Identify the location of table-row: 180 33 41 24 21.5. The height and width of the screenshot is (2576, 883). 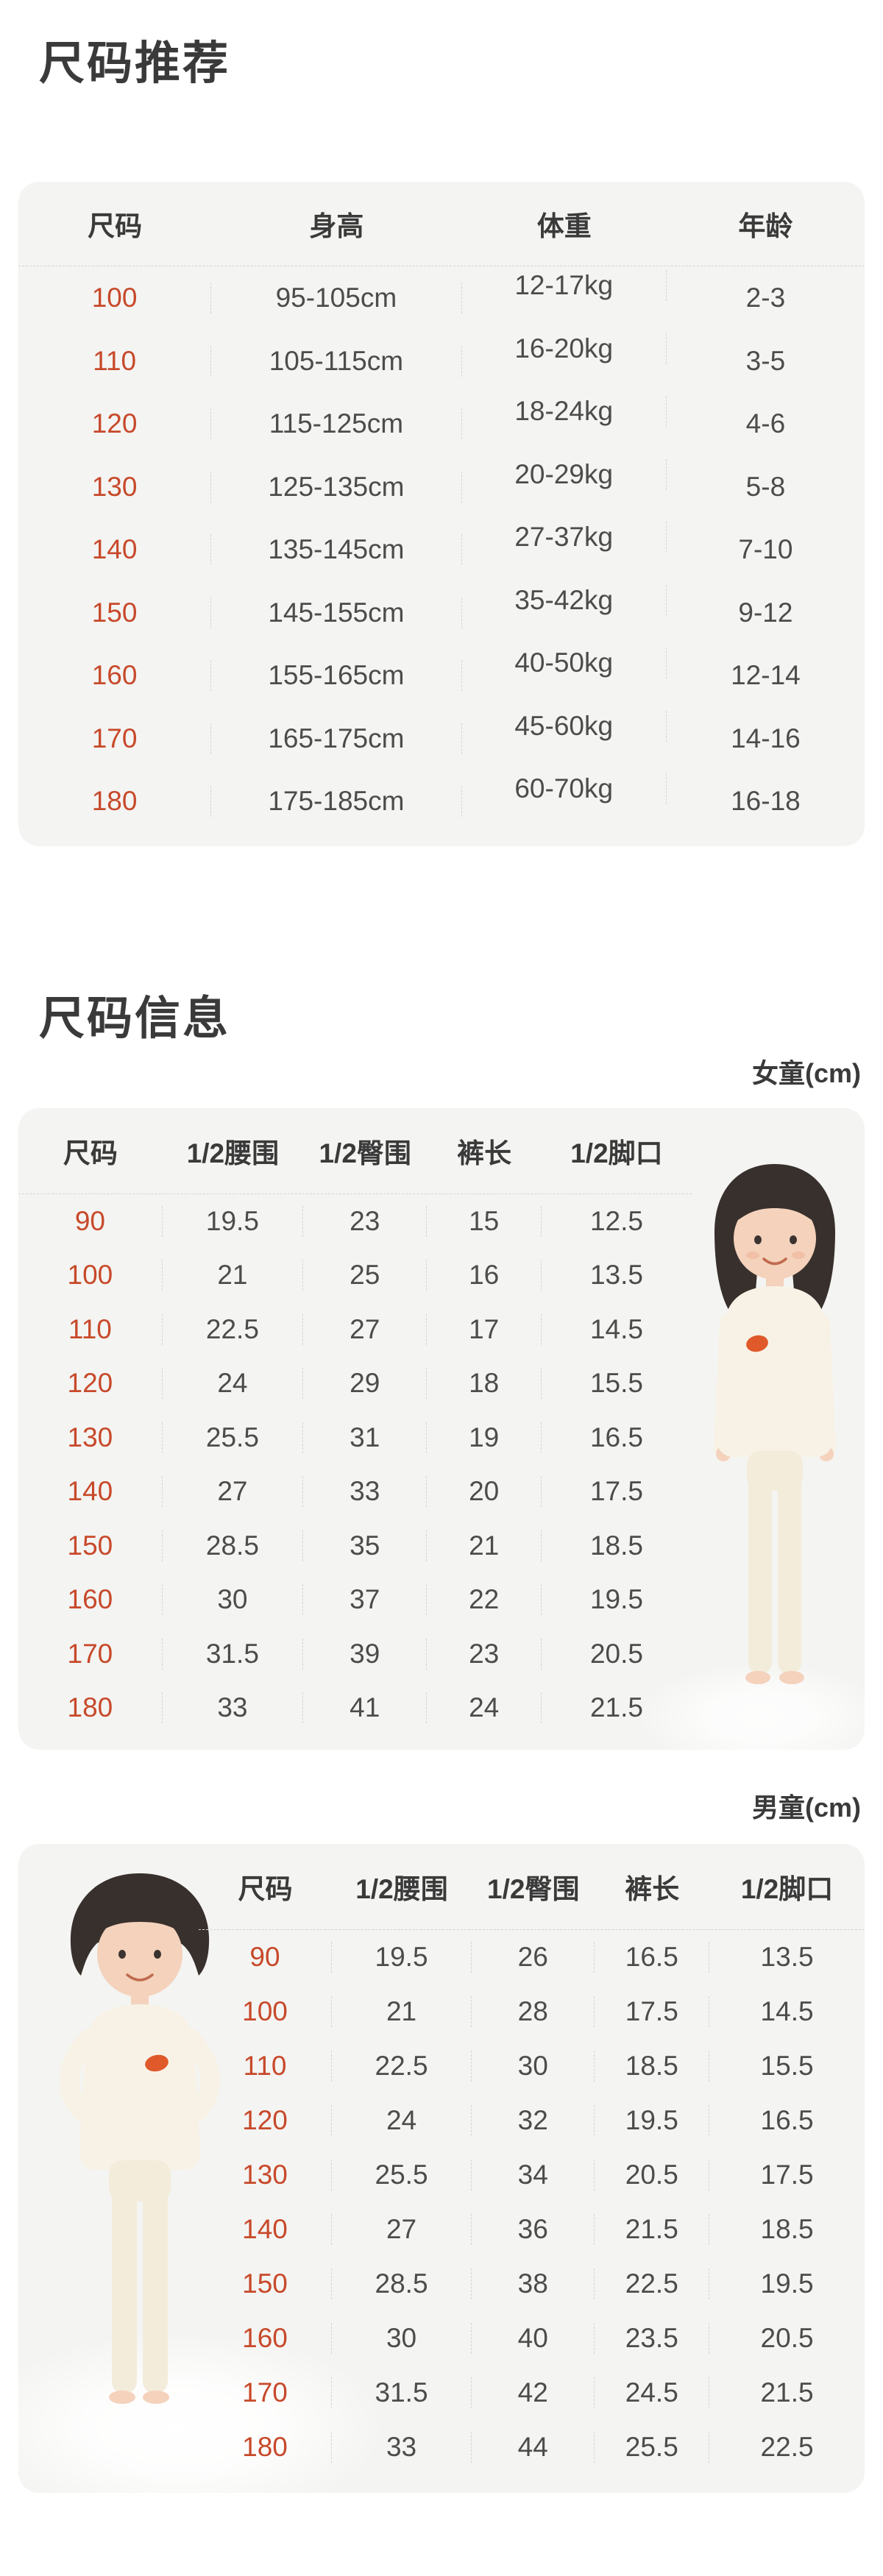
(355, 1708).